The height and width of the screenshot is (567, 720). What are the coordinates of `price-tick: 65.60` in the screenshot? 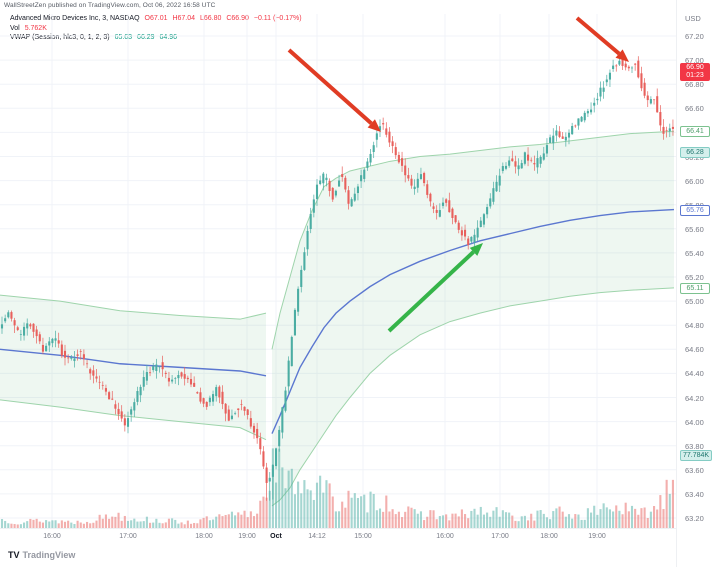 It's located at (694, 229).